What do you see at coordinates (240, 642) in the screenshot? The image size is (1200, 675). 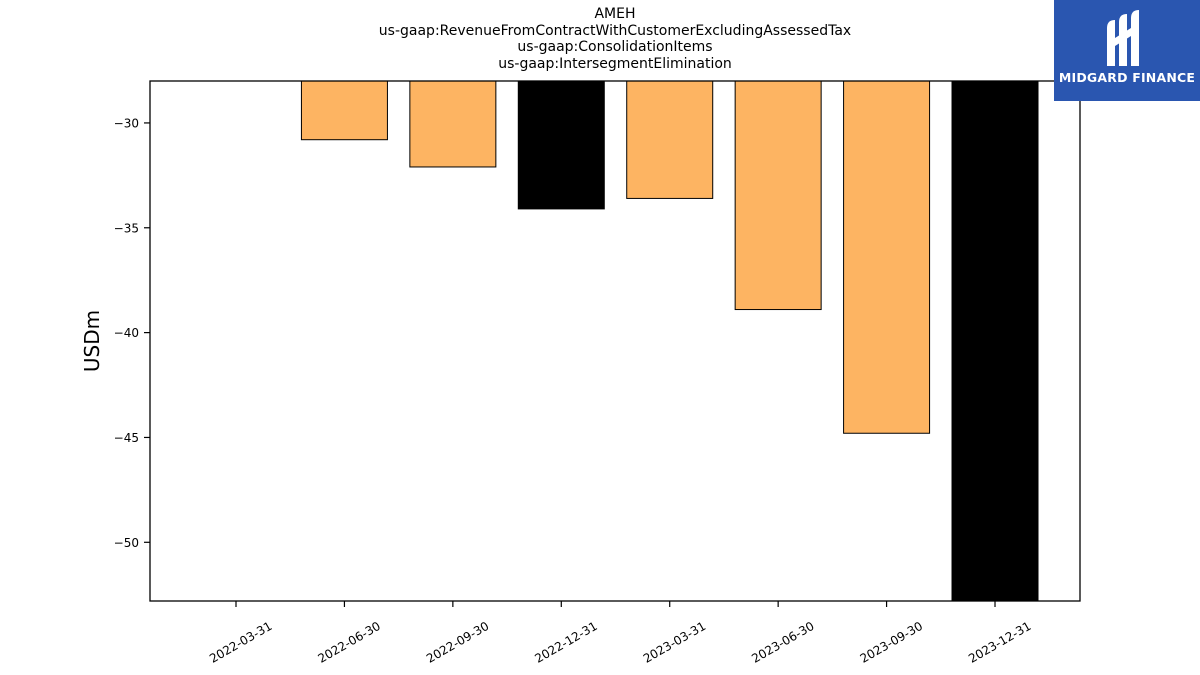 I see `x-tick-label: 2022-03-31` at bounding box center [240, 642].